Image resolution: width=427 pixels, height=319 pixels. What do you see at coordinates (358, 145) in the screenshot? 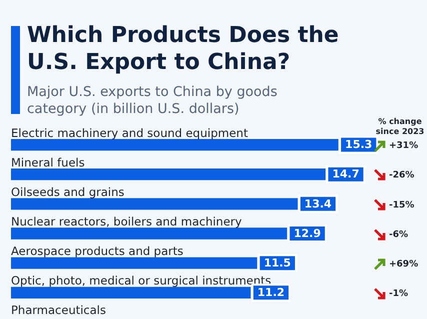
I see `data-label: 15.3` at bounding box center [358, 145].